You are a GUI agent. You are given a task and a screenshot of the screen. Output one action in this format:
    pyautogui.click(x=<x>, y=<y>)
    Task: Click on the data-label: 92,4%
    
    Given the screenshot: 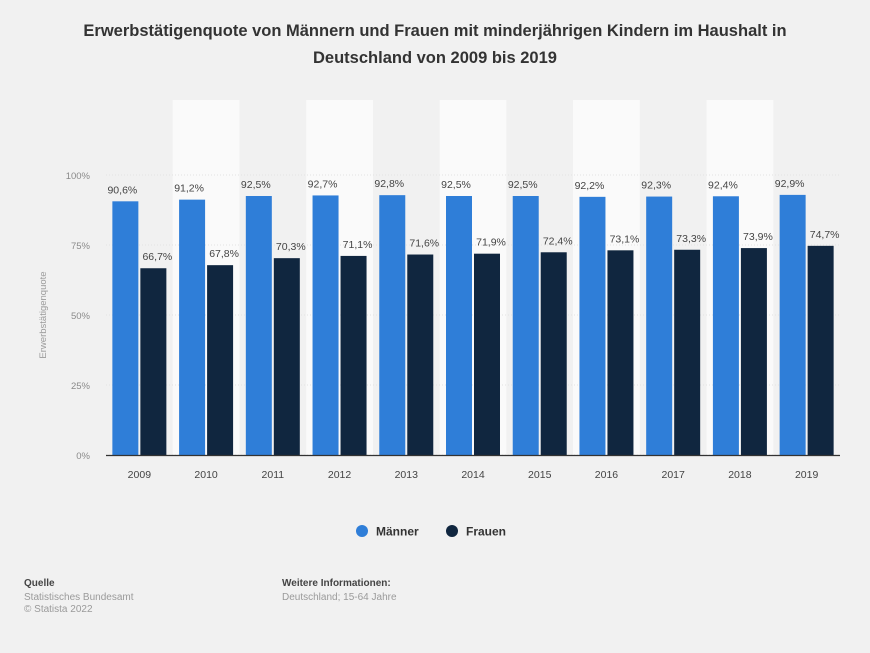 What is the action you would take?
    pyautogui.click(x=723, y=185)
    